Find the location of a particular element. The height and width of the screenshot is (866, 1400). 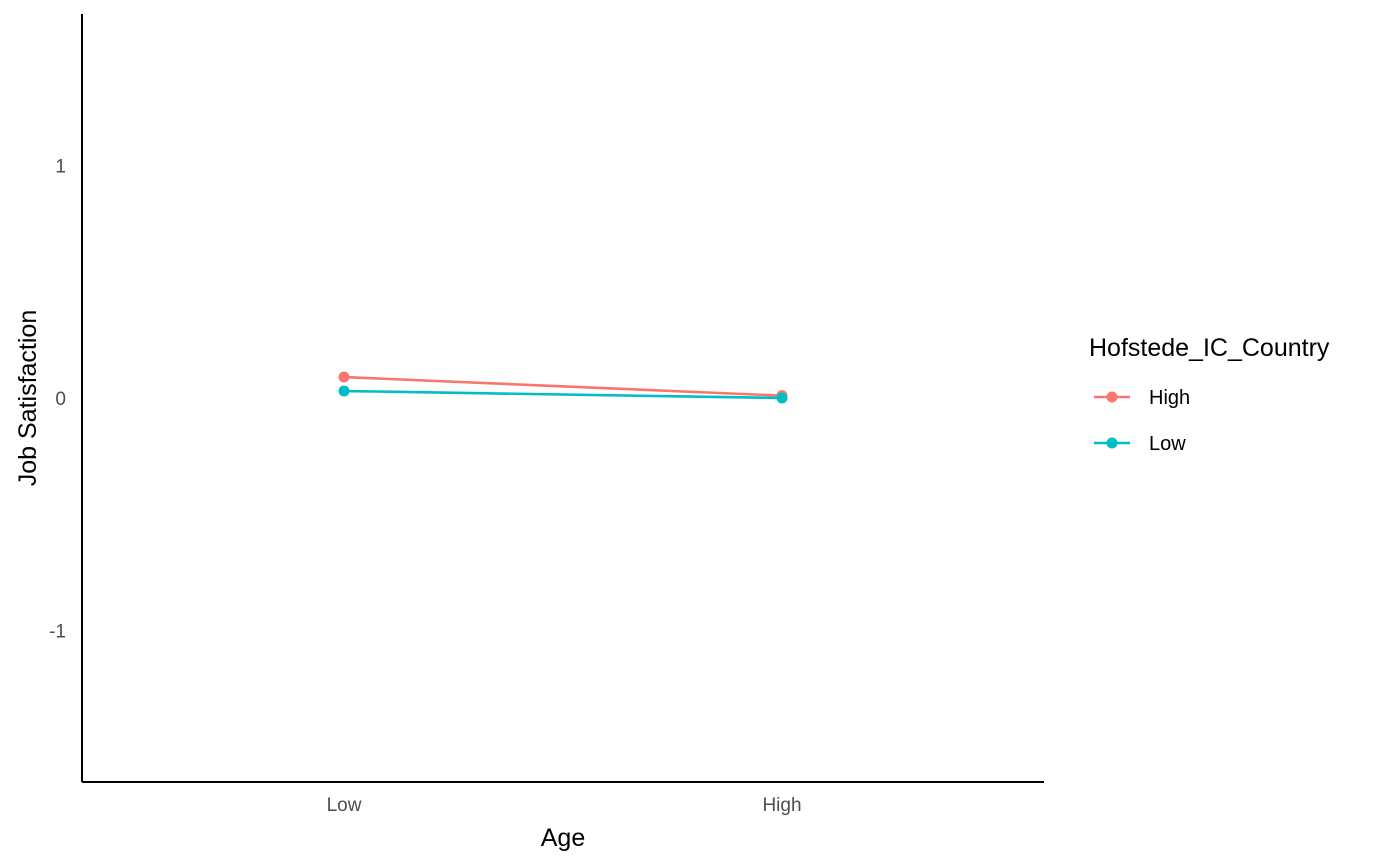

y-axis-ticks: -1 0 1 is located at coordinates (57, 399).